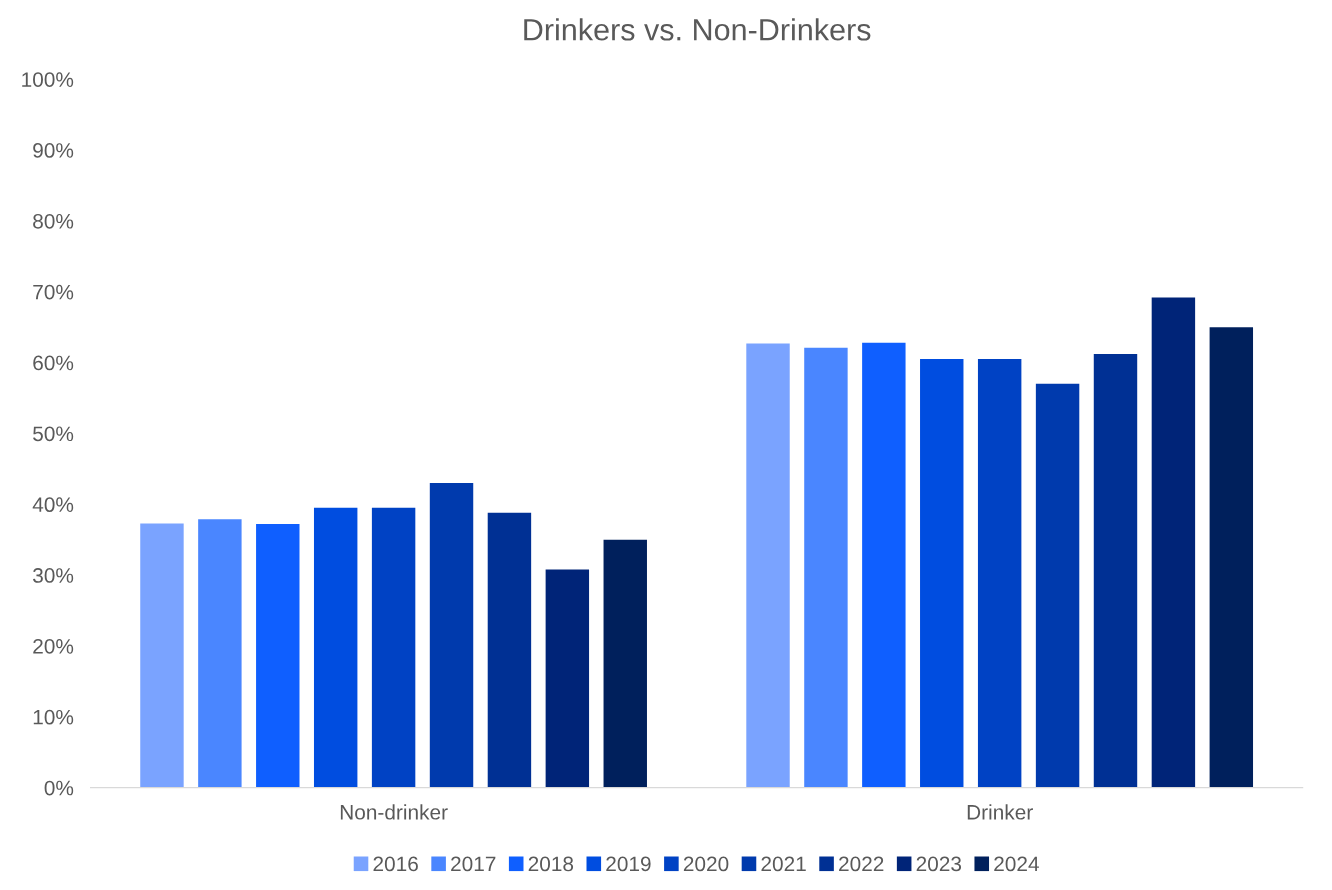 This screenshot has width=1332, height=890. What do you see at coordinates (53, 575) in the screenshot?
I see `y-tick-label: 30%` at bounding box center [53, 575].